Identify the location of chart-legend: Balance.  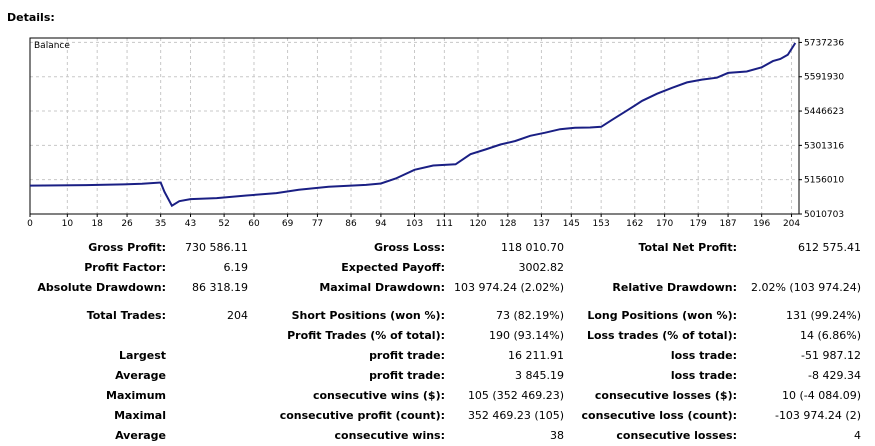
(52, 46).